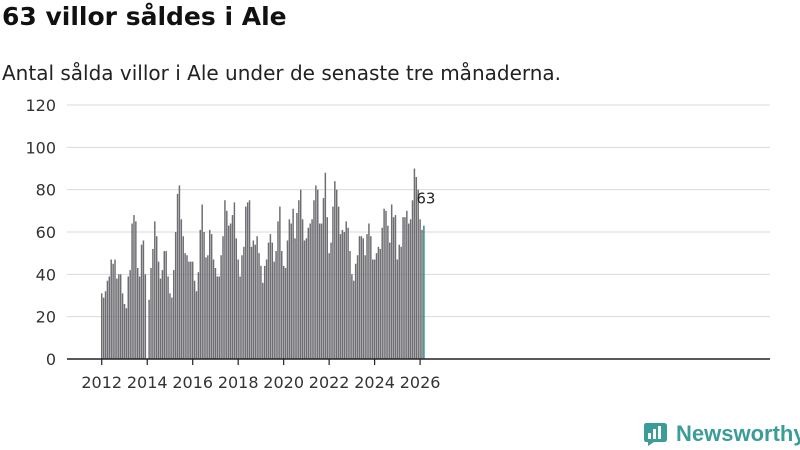 This screenshot has height=450, width=800. I want to click on x-tick-label: 2014, so click(147, 382).